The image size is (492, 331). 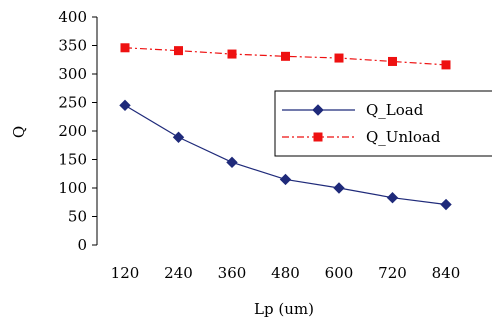 What do you see at coordinates (446, 273) in the screenshot?
I see `x-tick-label: 840` at bounding box center [446, 273].